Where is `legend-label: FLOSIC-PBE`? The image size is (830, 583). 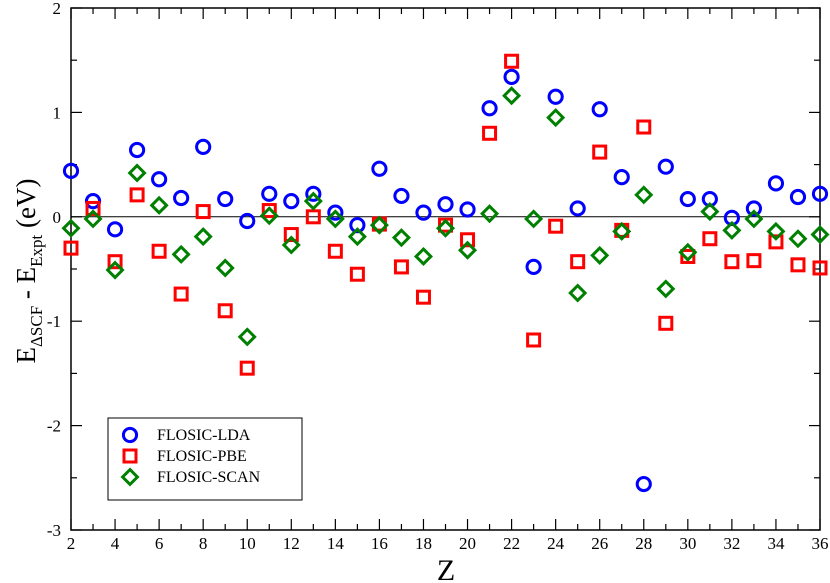
legend-label: FLOSIC-PBE is located at coordinates (202, 456).